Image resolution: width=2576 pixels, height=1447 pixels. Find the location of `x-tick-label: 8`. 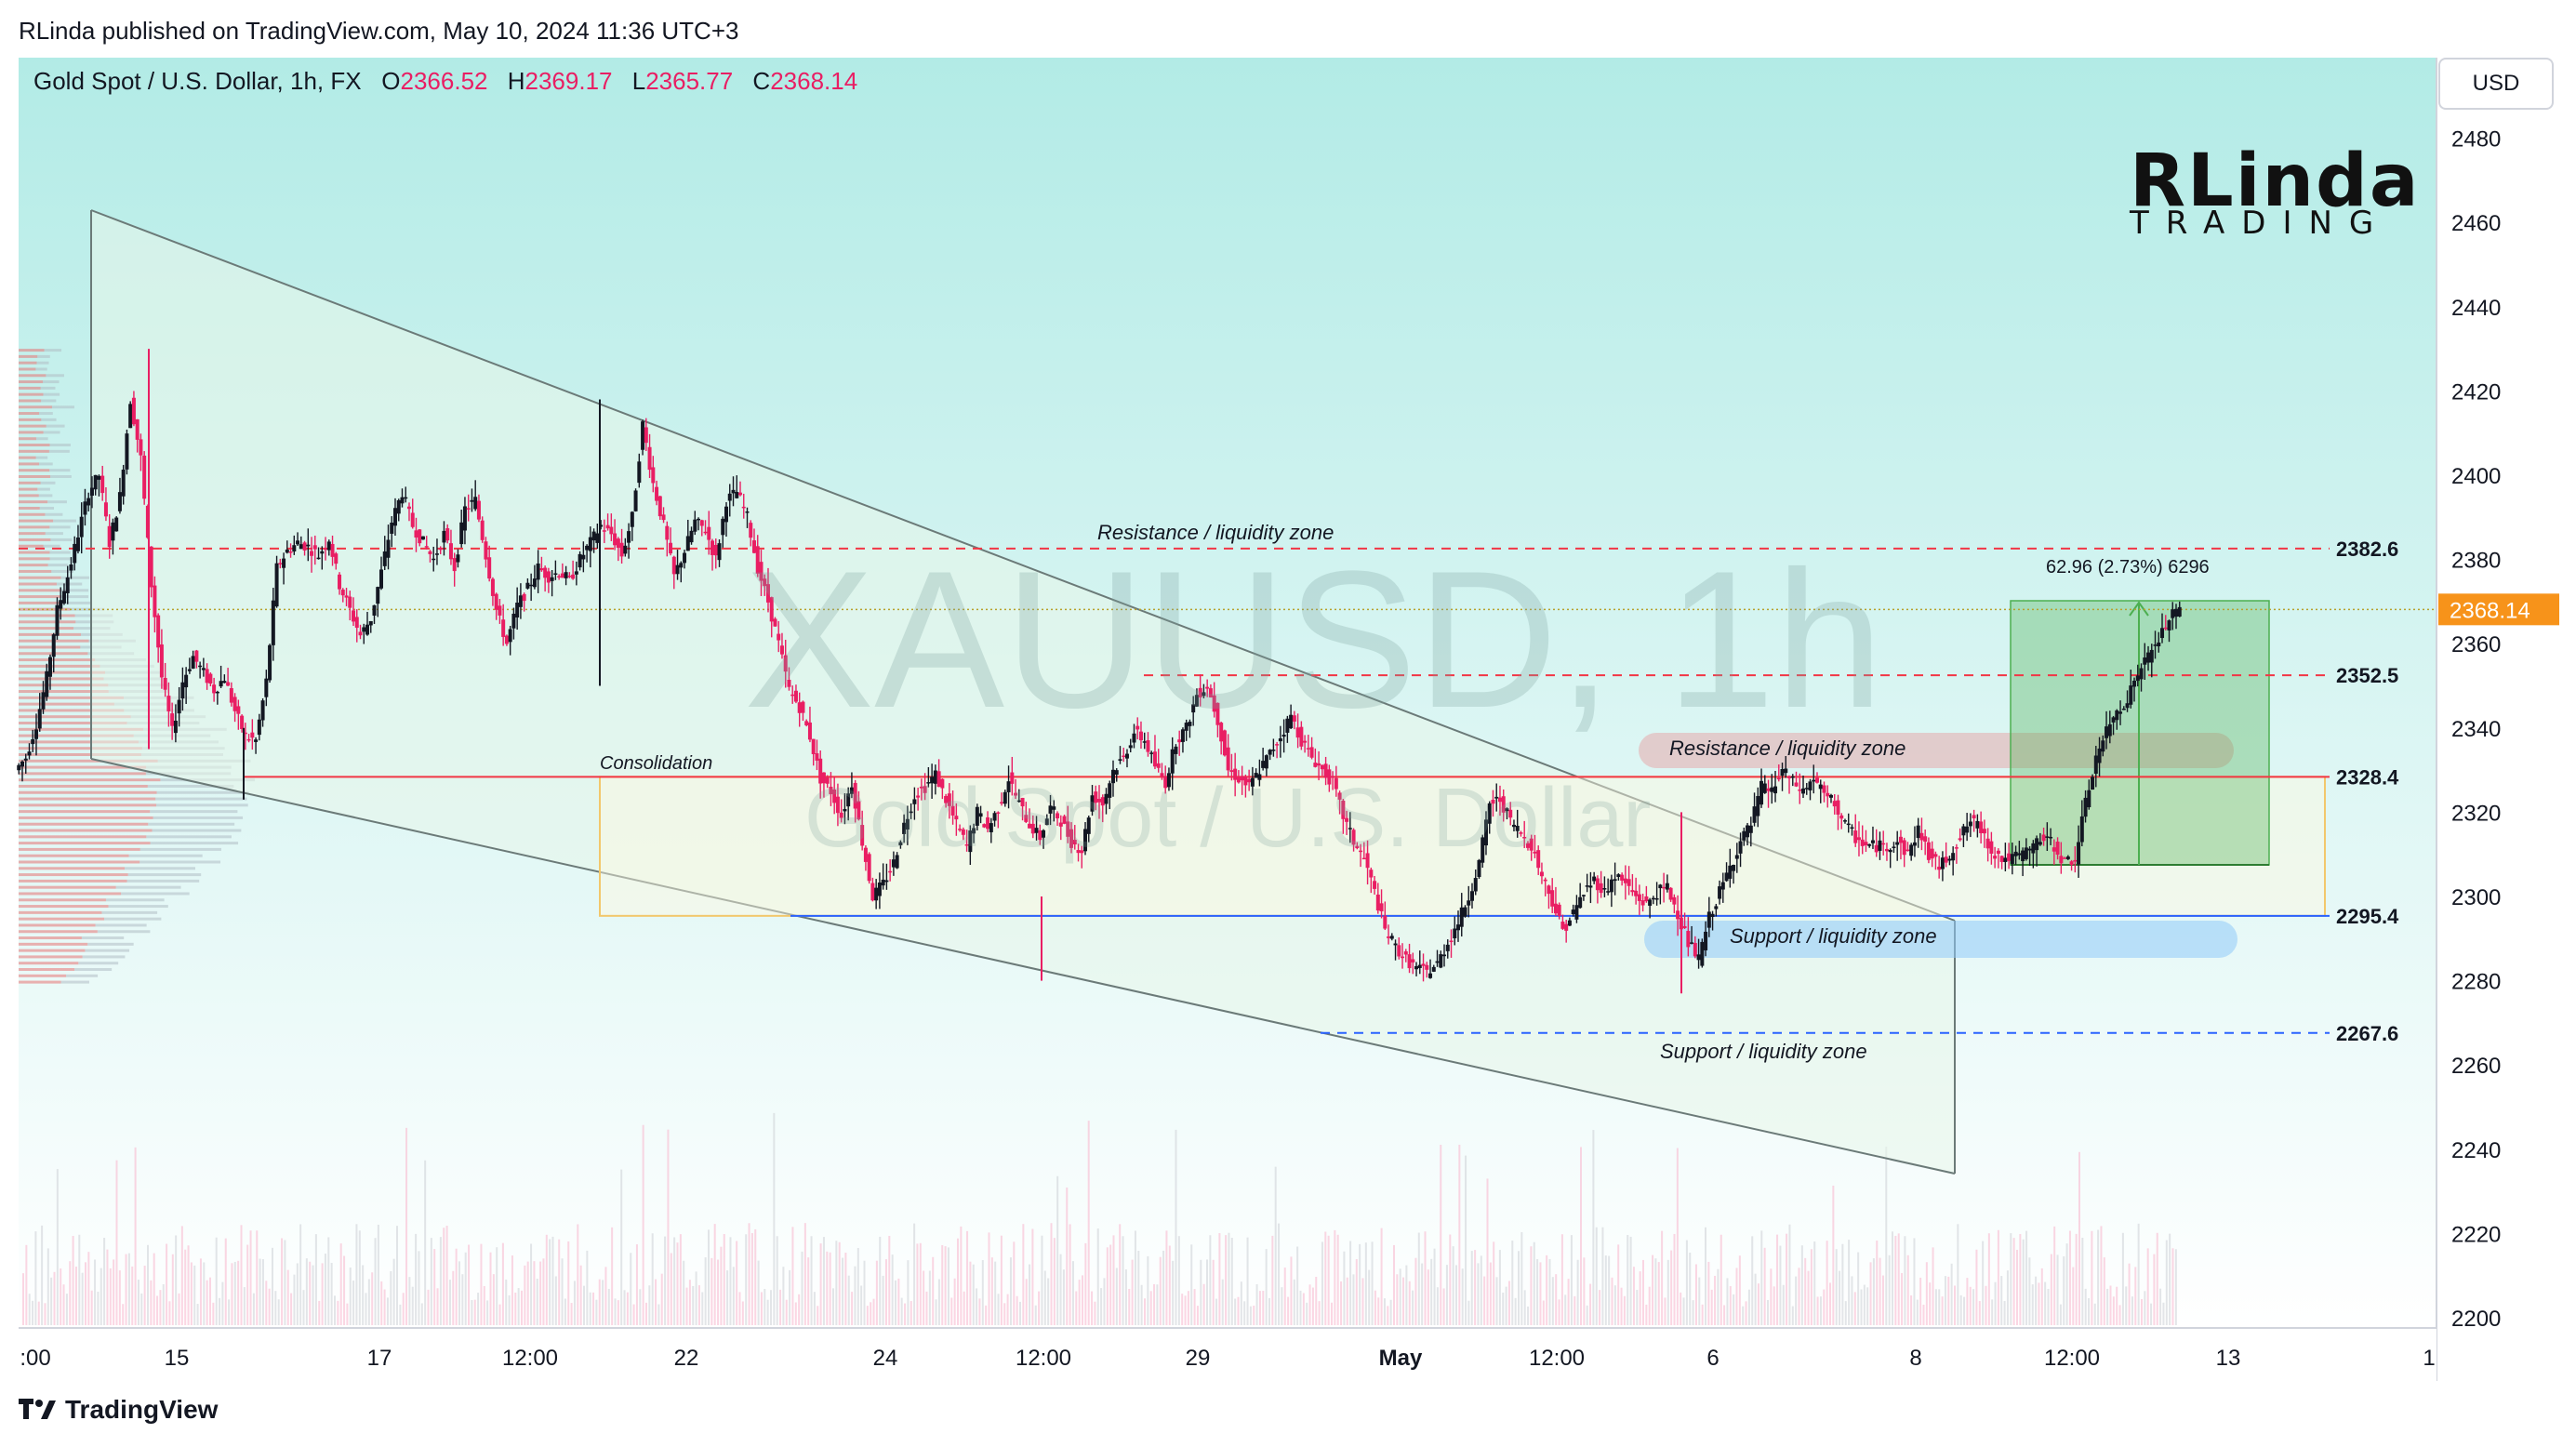

x-tick-label: 8 is located at coordinates (1915, 1358).